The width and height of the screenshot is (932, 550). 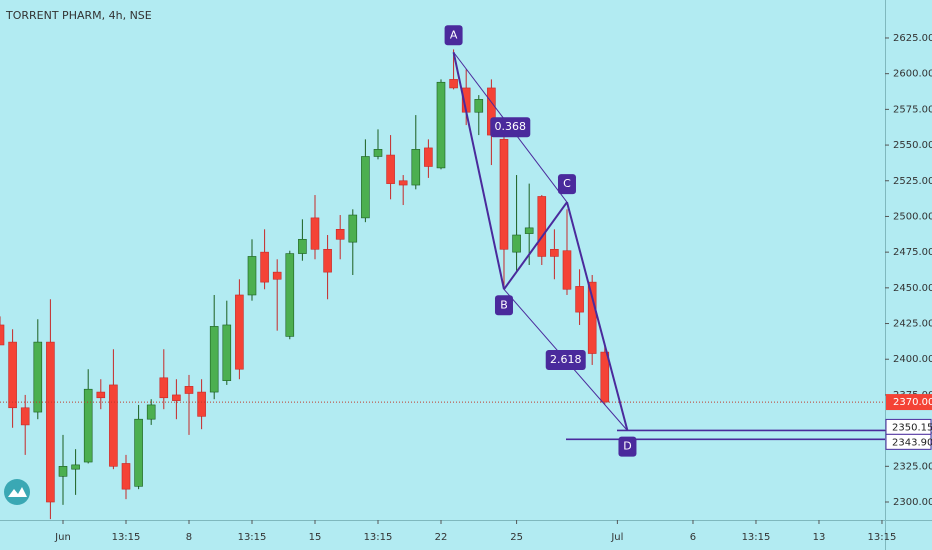 What do you see at coordinates (912, 252) in the screenshot?
I see `y-tick-label: 2475.00` at bounding box center [912, 252].